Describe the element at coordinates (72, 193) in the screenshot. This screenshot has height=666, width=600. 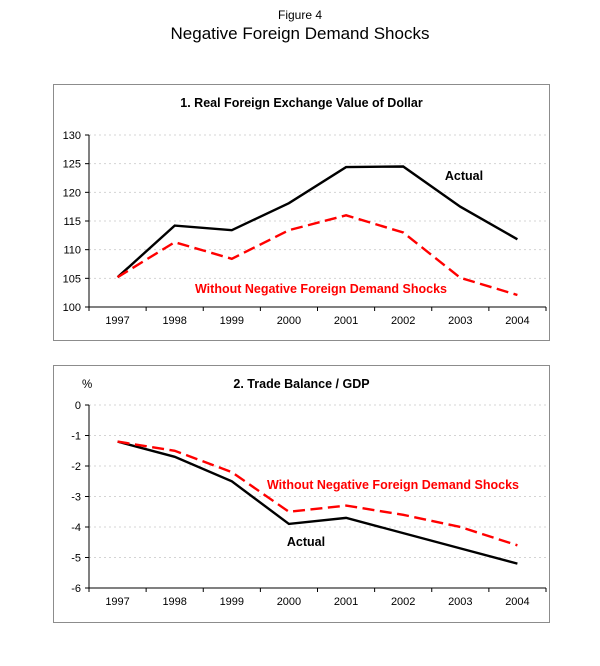
I see `y-tick-label: 120` at that location.